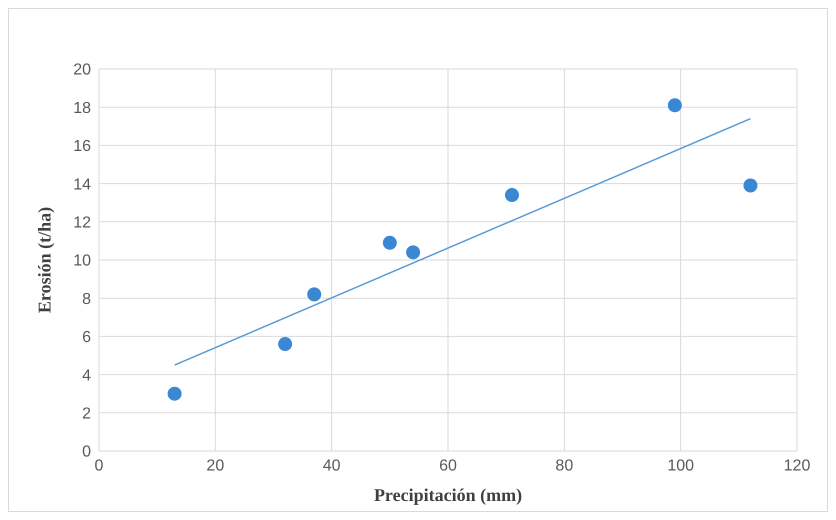 The image size is (836, 520). Describe the element at coordinates (82, 70) in the screenshot. I see `y-tick-label: 20` at that location.